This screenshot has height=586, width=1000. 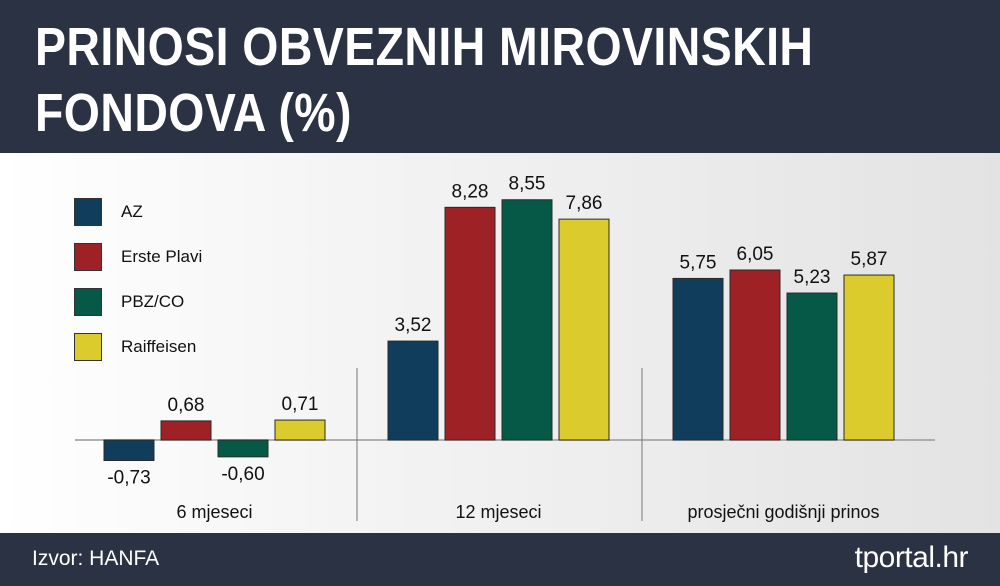 What do you see at coordinates (755, 355) in the screenshot?
I see `bar-erste-plavi-prosje-ni-godi-nji-prinos` at bounding box center [755, 355].